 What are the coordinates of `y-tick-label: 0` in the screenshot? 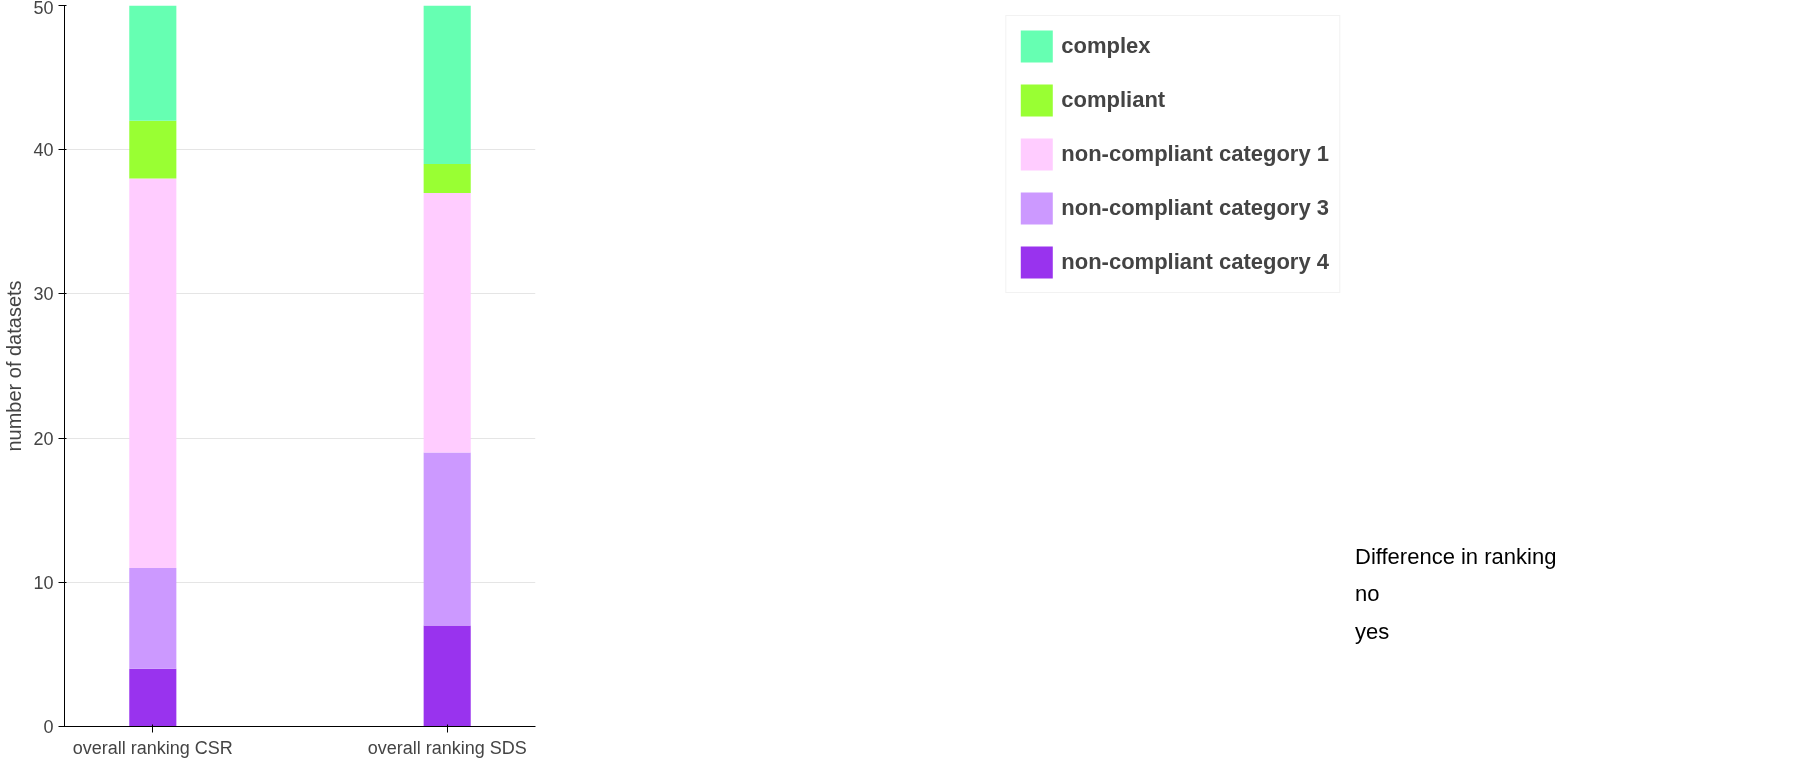 It's located at (48, 727).